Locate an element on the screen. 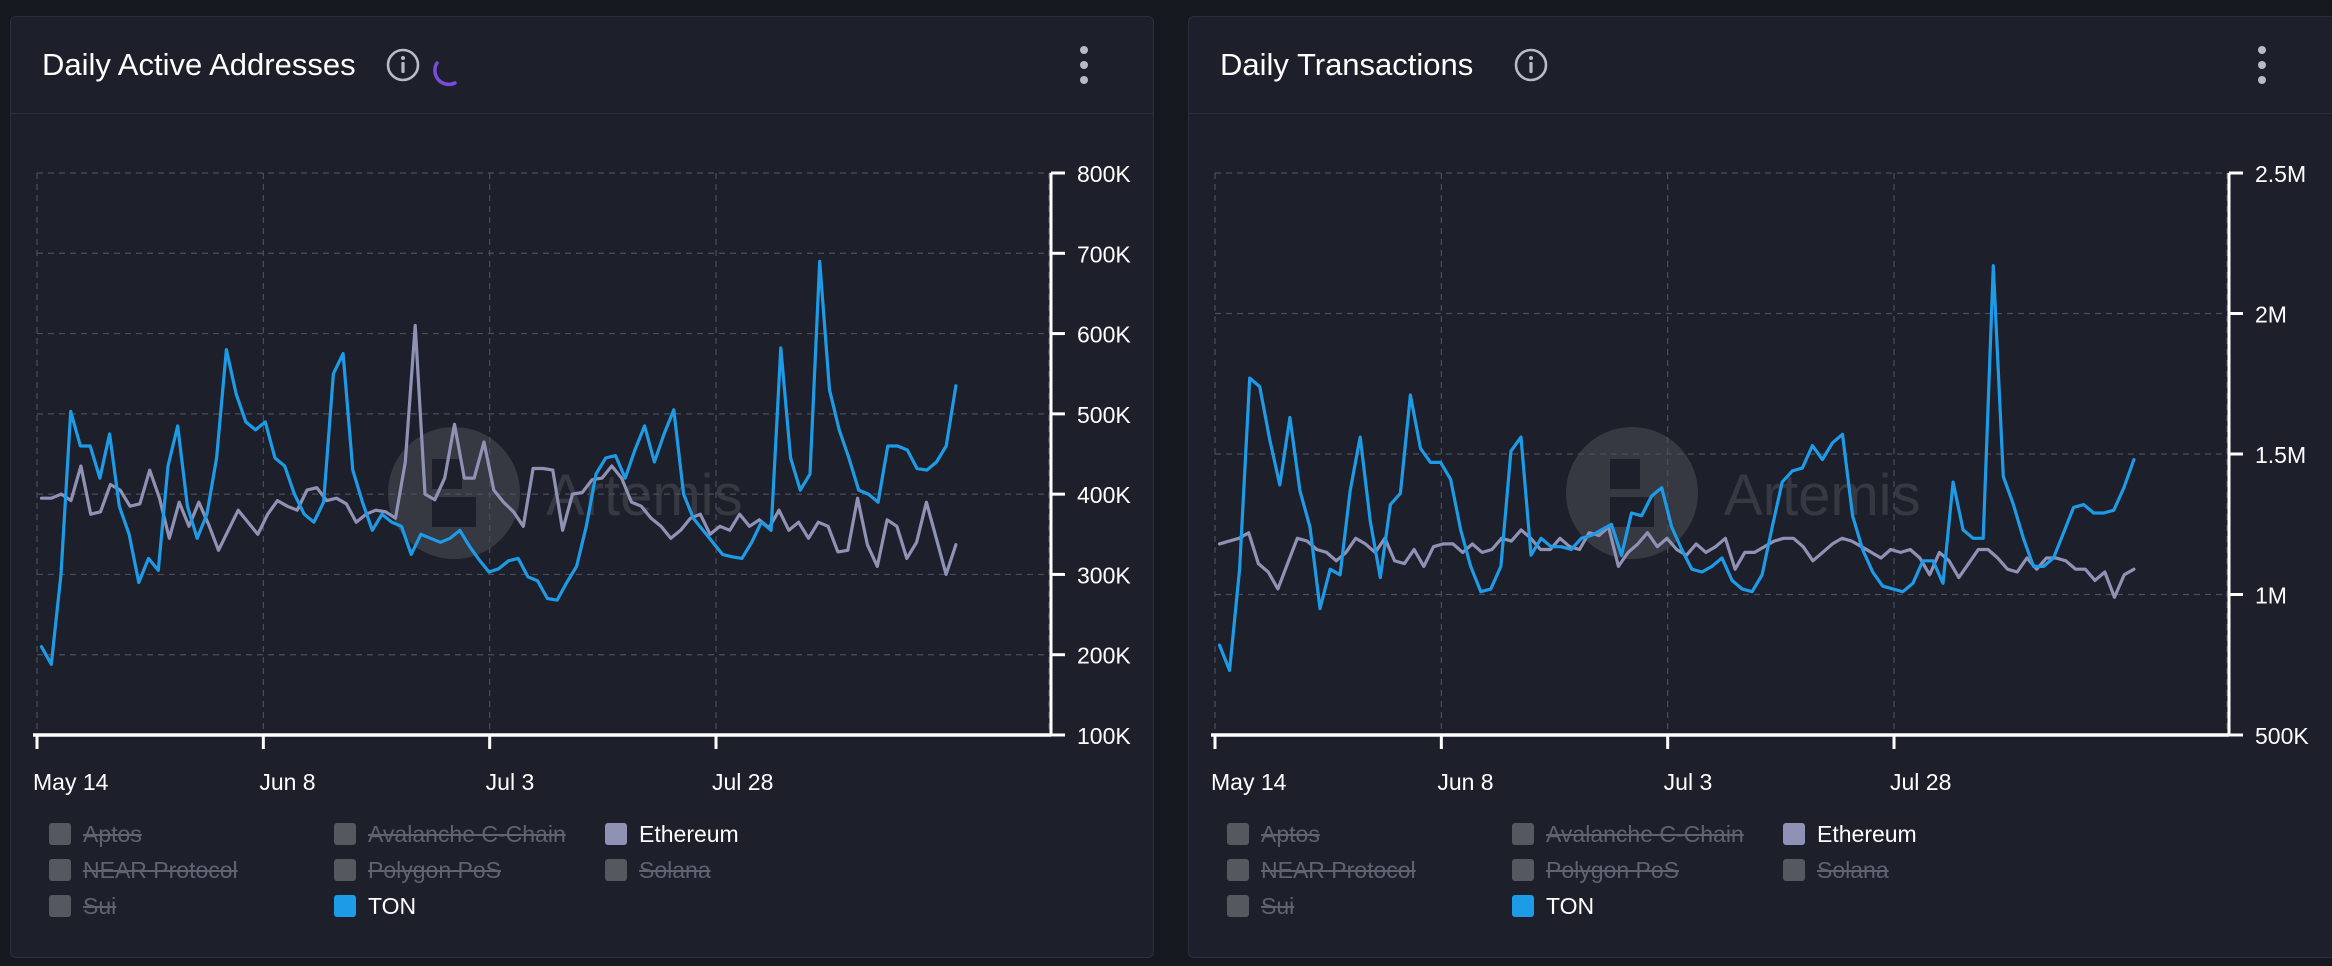 The height and width of the screenshot is (966, 2332). loading-spinner-icon is located at coordinates (445, 74).